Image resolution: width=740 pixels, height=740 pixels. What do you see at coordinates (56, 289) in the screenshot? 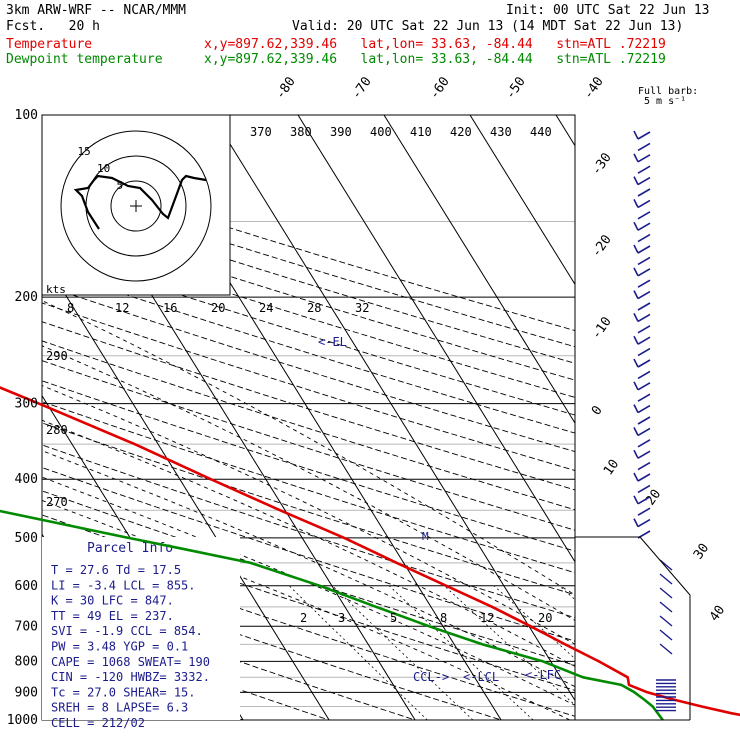
I see `hodograph-unit-label: kts` at bounding box center [56, 289].